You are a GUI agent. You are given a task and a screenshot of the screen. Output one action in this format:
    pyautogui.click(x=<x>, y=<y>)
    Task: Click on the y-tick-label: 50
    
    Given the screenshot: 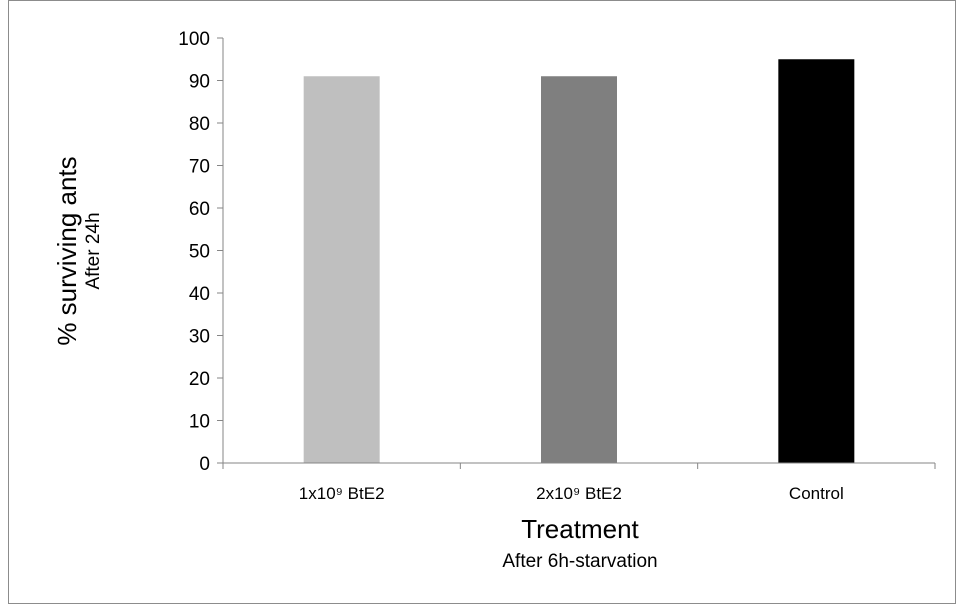 What is the action you would take?
    pyautogui.click(x=199, y=252)
    